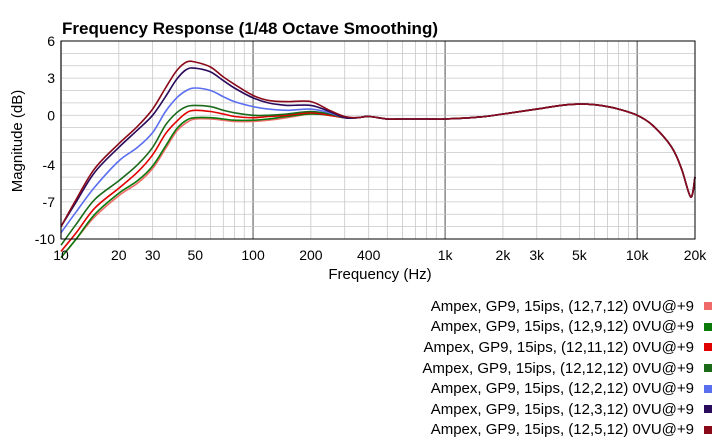 The height and width of the screenshot is (447, 720). Describe the element at coordinates (51, 115) in the screenshot. I see `y-tick-label: 0` at that location.